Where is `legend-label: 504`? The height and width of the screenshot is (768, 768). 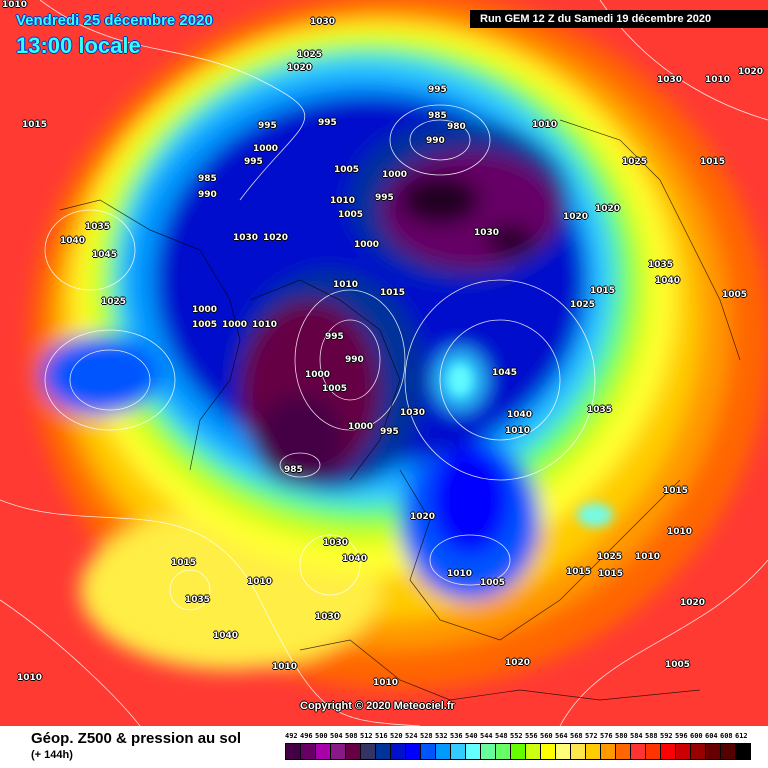 legend-label: 504 is located at coordinates (336, 736).